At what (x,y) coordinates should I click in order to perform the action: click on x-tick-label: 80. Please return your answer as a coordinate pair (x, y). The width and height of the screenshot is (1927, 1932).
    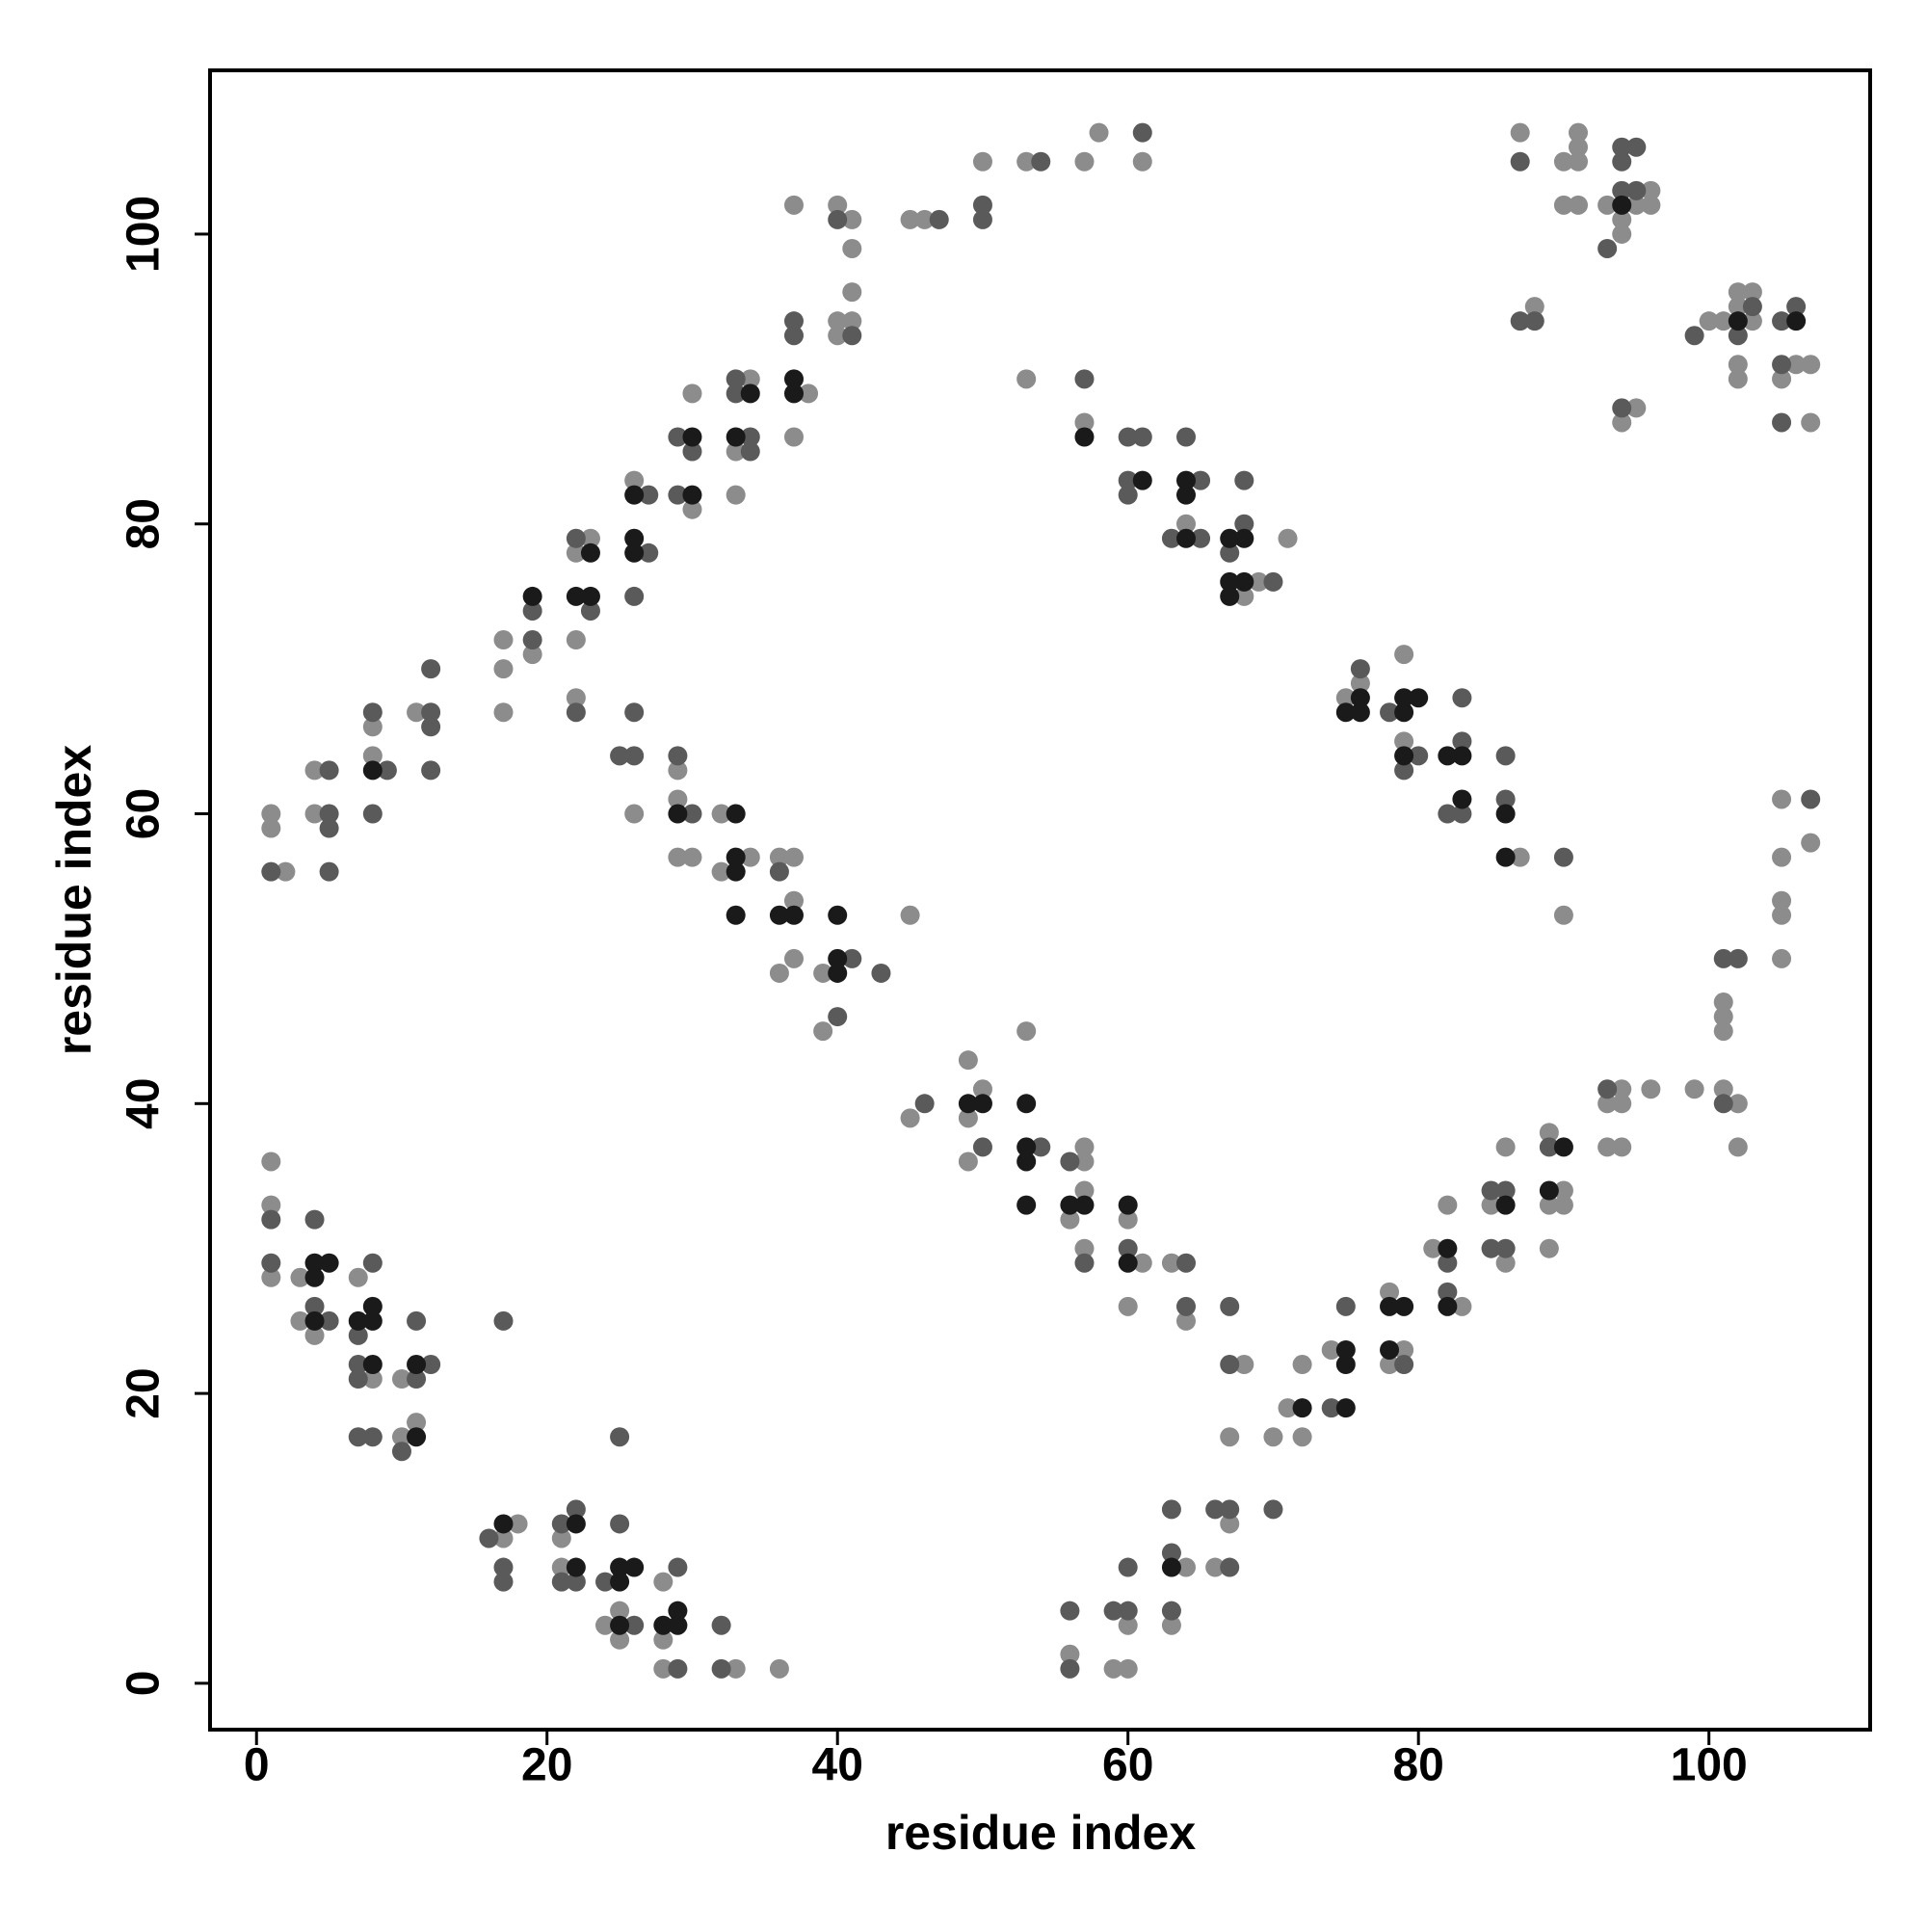
    Looking at the image, I should click on (1417, 1765).